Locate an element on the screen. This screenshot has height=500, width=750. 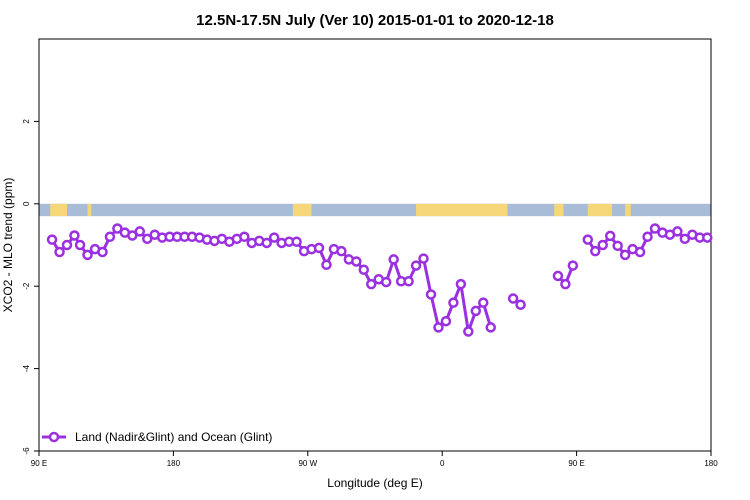
x-tick-label: 90 W is located at coordinates (307, 463).